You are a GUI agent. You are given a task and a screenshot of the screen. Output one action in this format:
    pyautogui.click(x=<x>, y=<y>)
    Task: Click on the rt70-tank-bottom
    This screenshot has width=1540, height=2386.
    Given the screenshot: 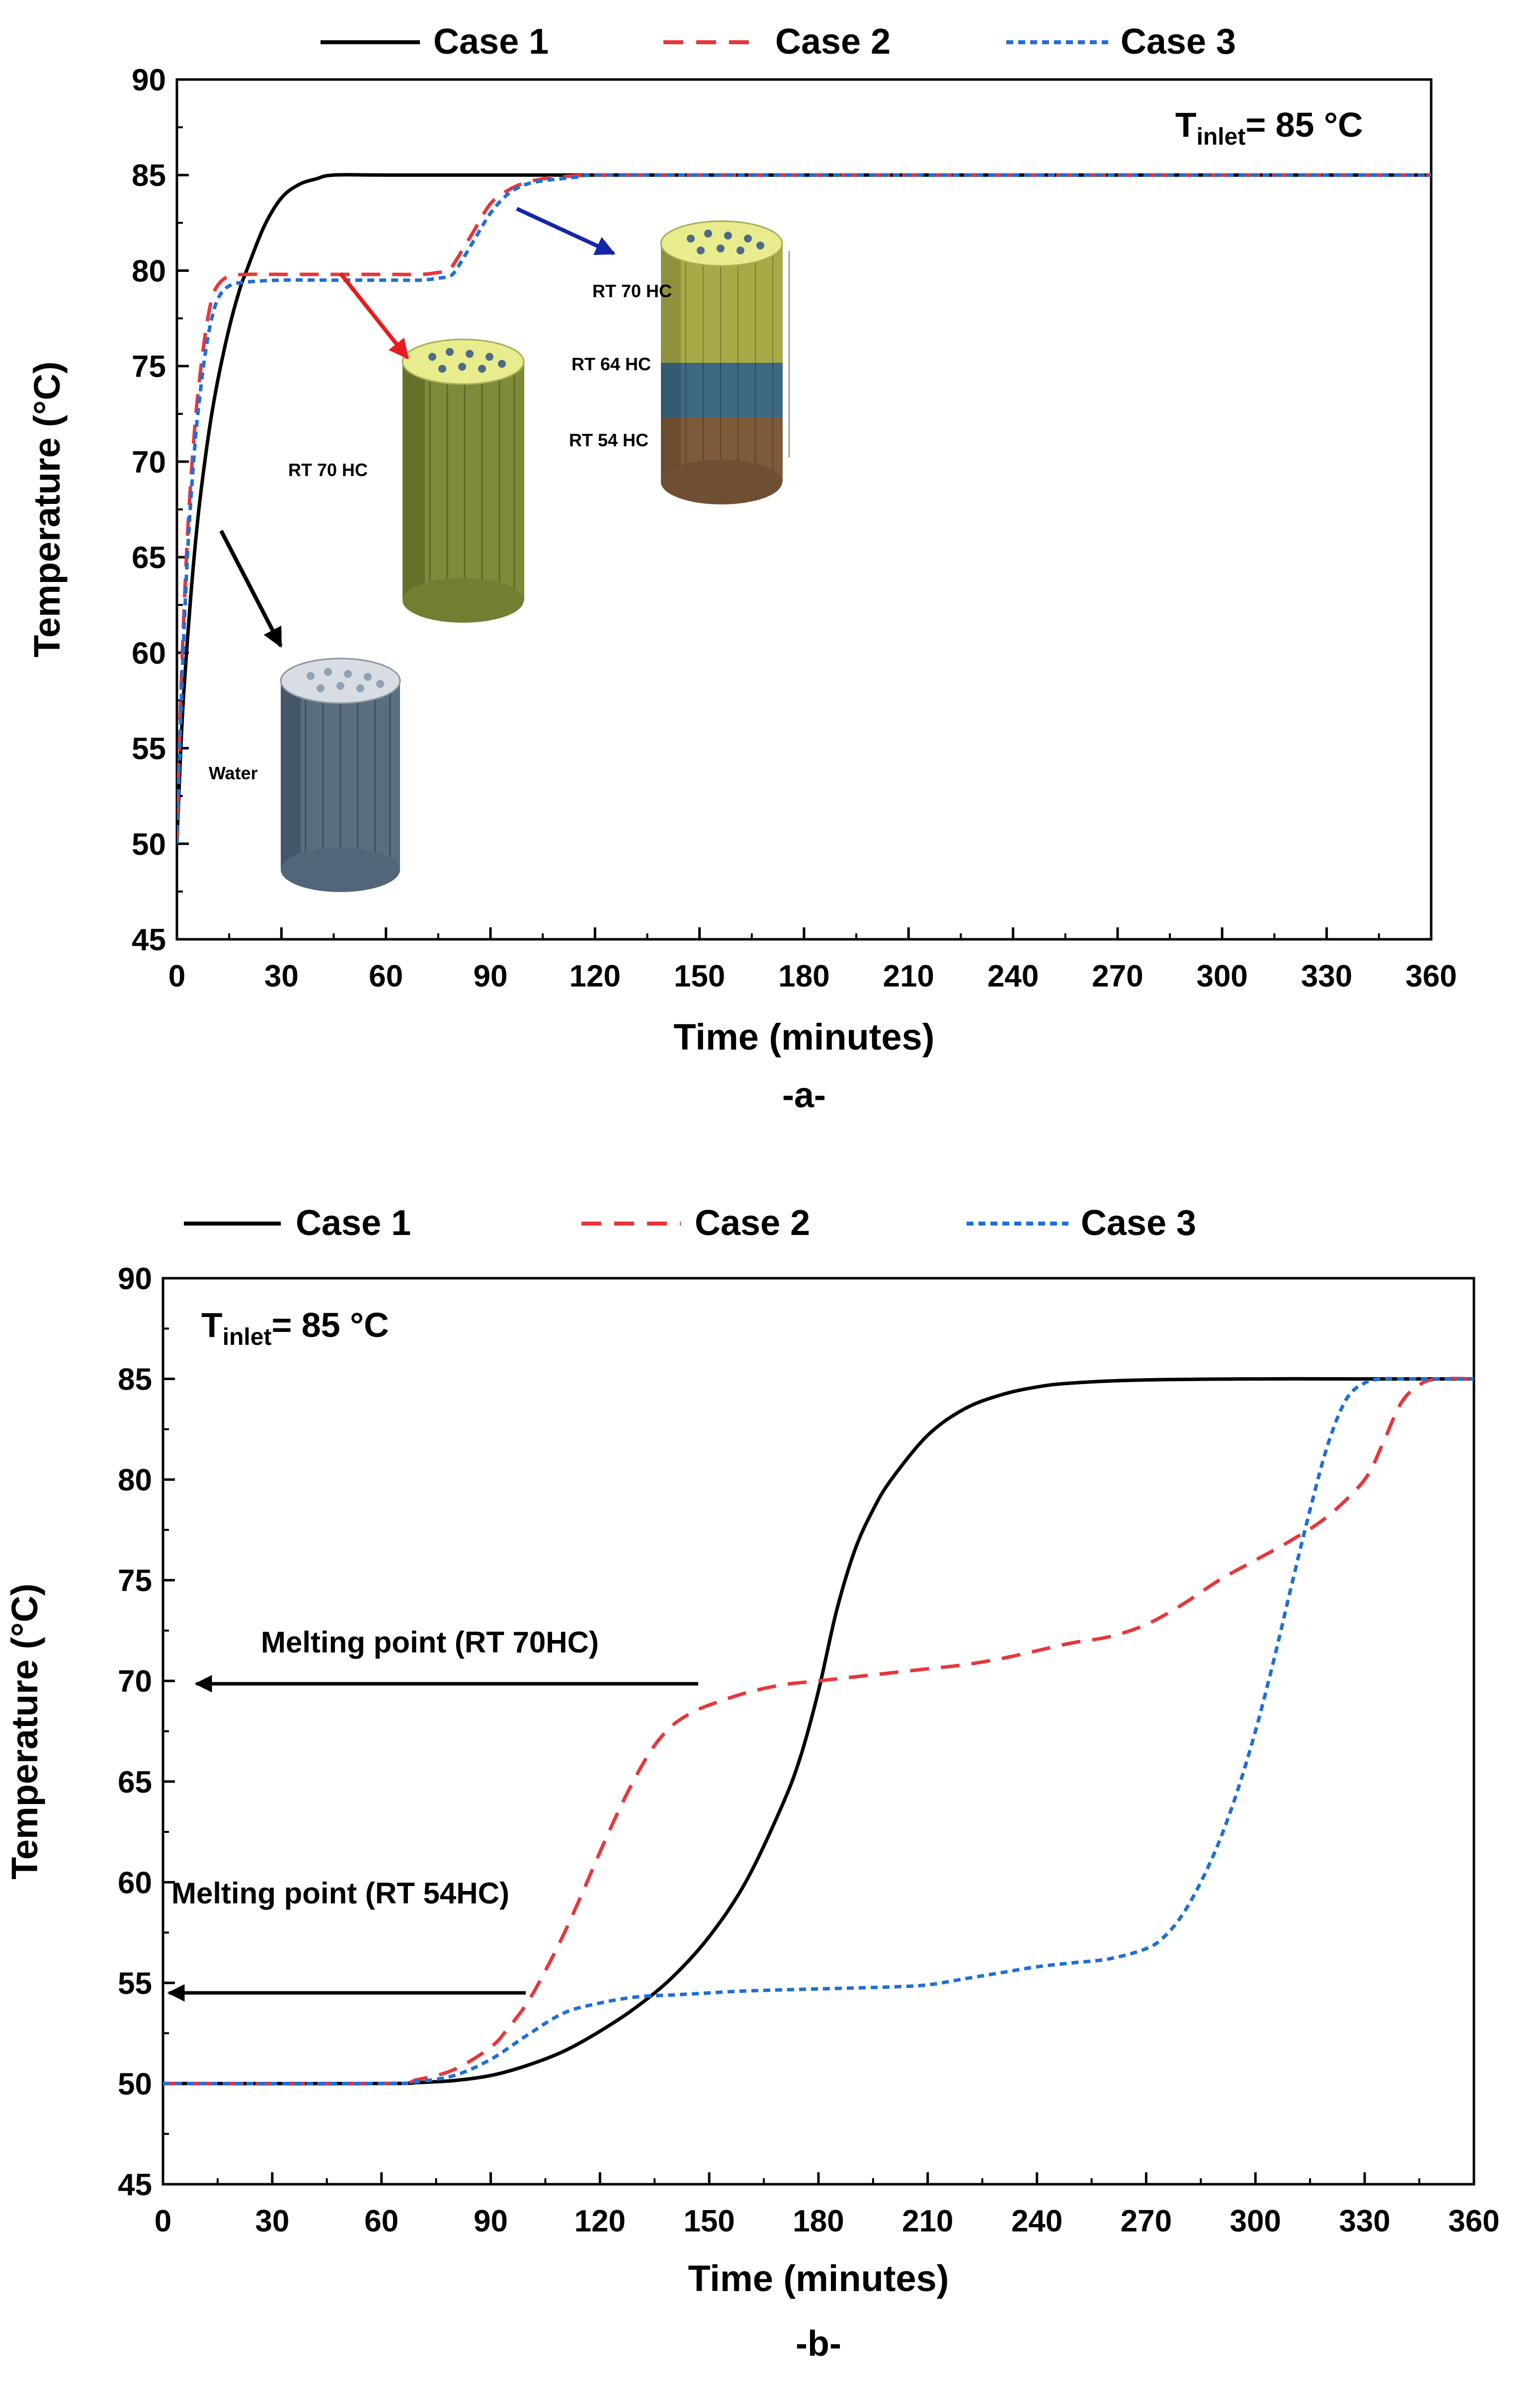 What is the action you would take?
    pyautogui.click(x=464, y=600)
    